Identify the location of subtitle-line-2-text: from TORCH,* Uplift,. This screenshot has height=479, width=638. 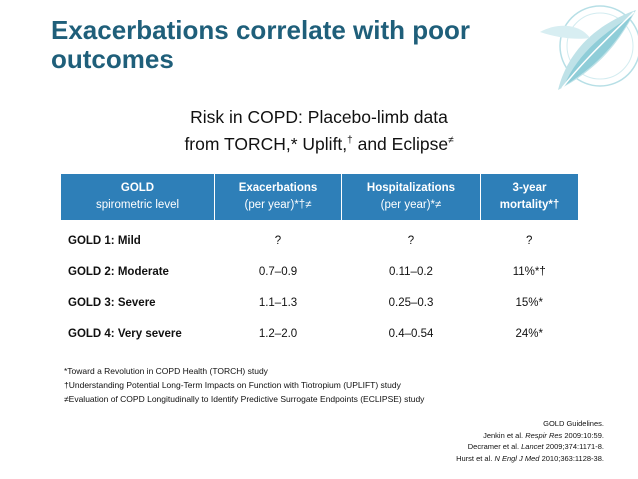
(266, 144).